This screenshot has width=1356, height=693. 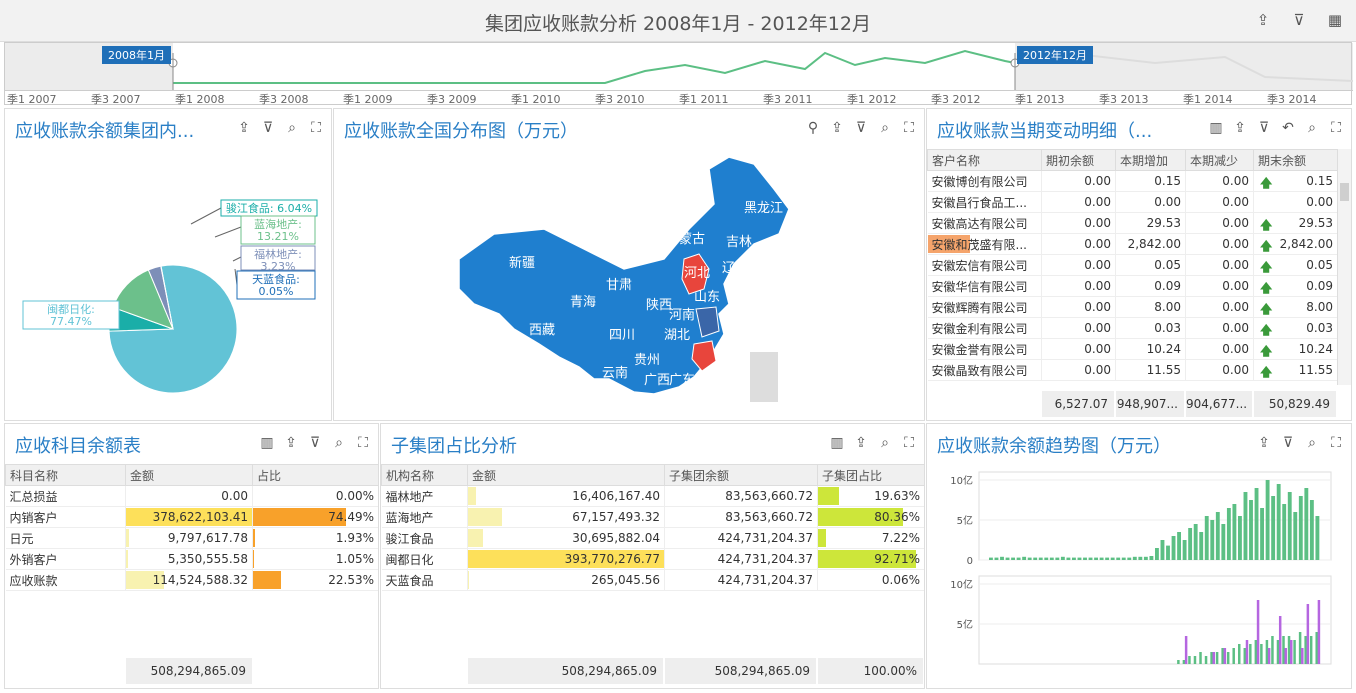 What do you see at coordinates (1132, 286) in the screenshot?
I see `table-row: 安徽华信有限公司 0.00 0.09 0.00 0.09 🡅` at bounding box center [1132, 286].